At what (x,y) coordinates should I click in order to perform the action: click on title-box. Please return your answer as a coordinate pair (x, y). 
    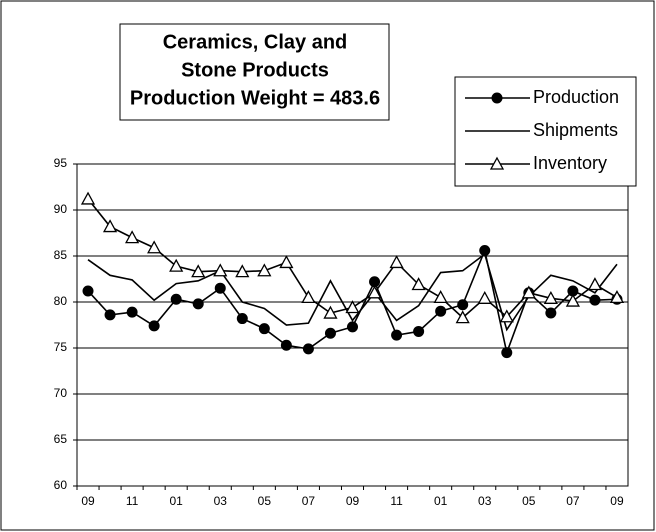
    Looking at the image, I should click on (254, 72).